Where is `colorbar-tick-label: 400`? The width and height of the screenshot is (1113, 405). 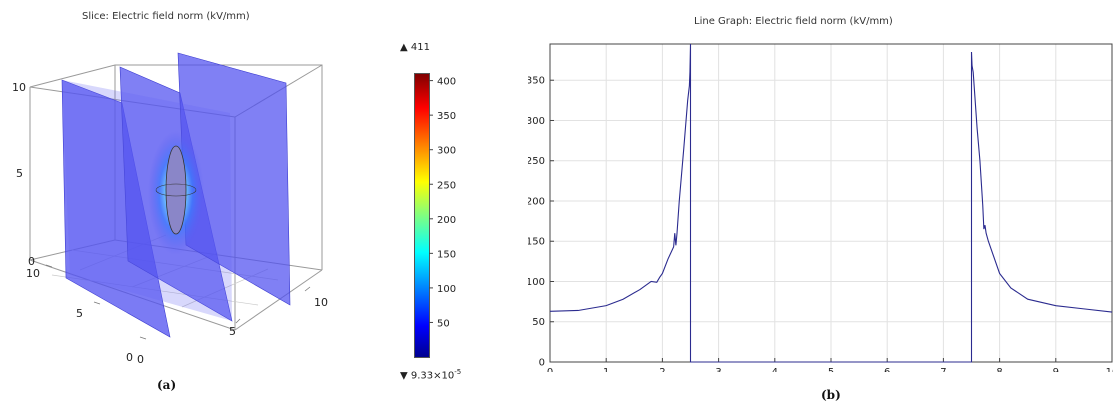
colorbar-tick-label: 400 is located at coordinates (446, 82).